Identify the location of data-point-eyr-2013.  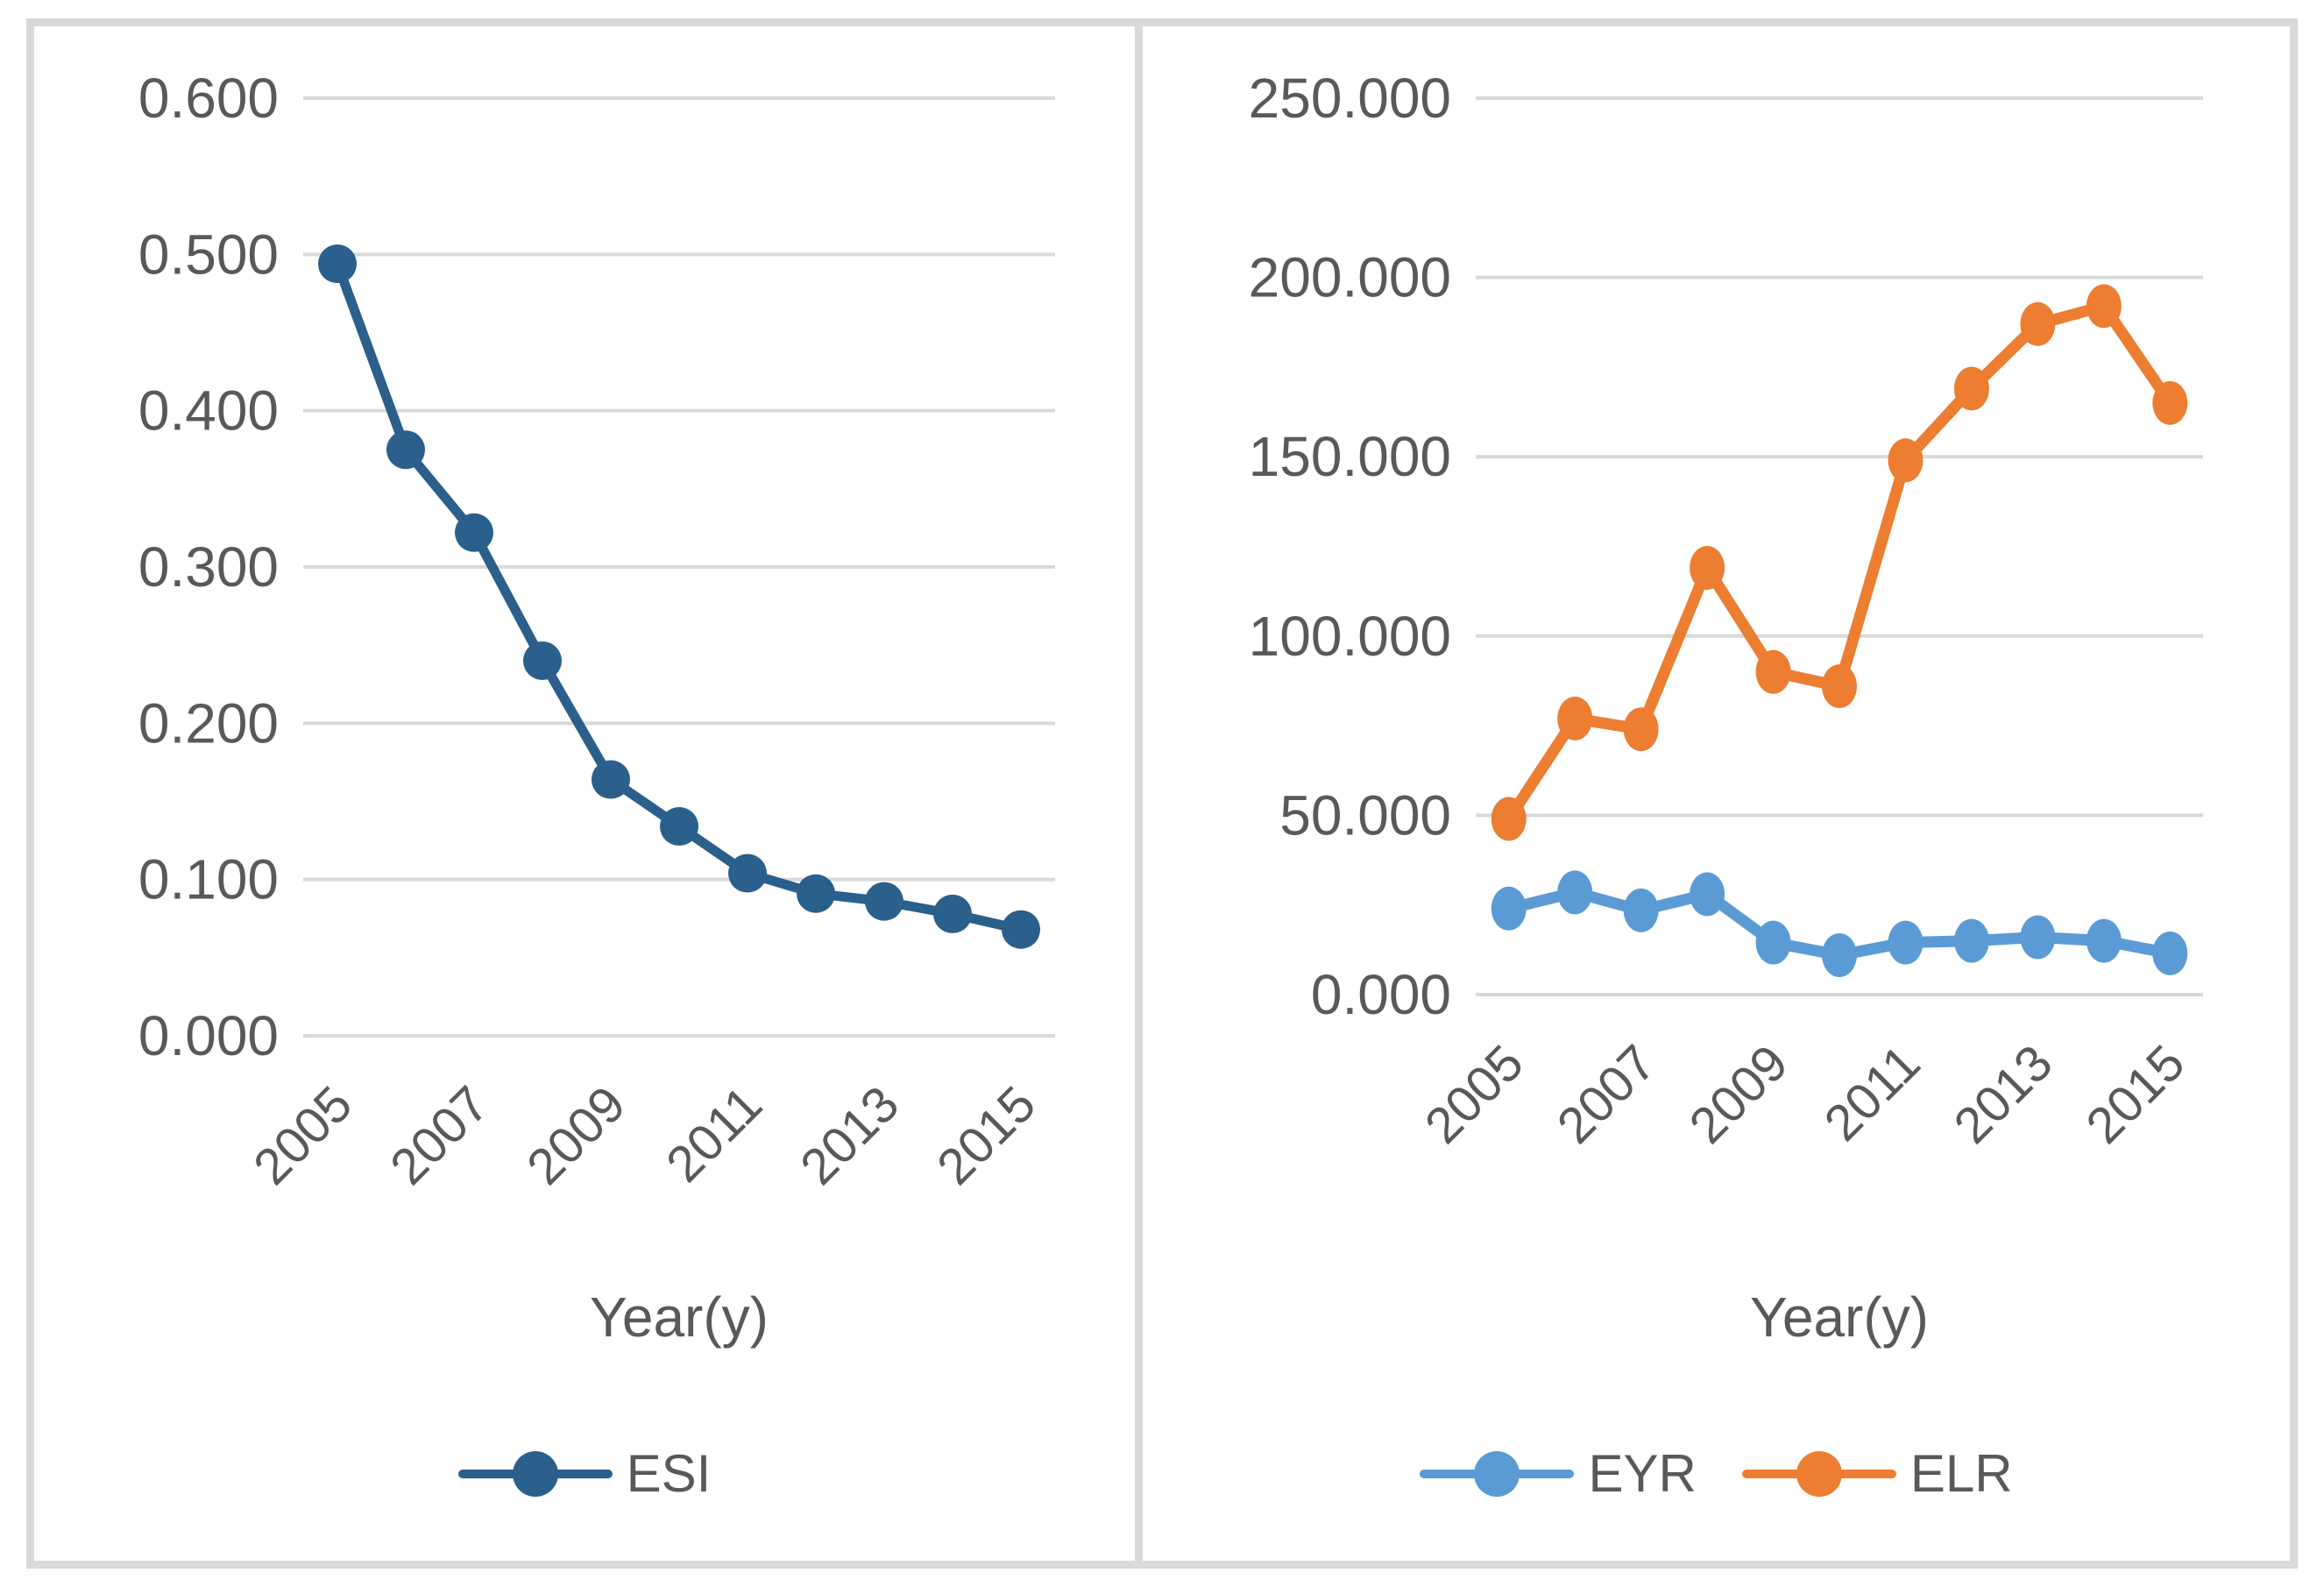
(2038, 937).